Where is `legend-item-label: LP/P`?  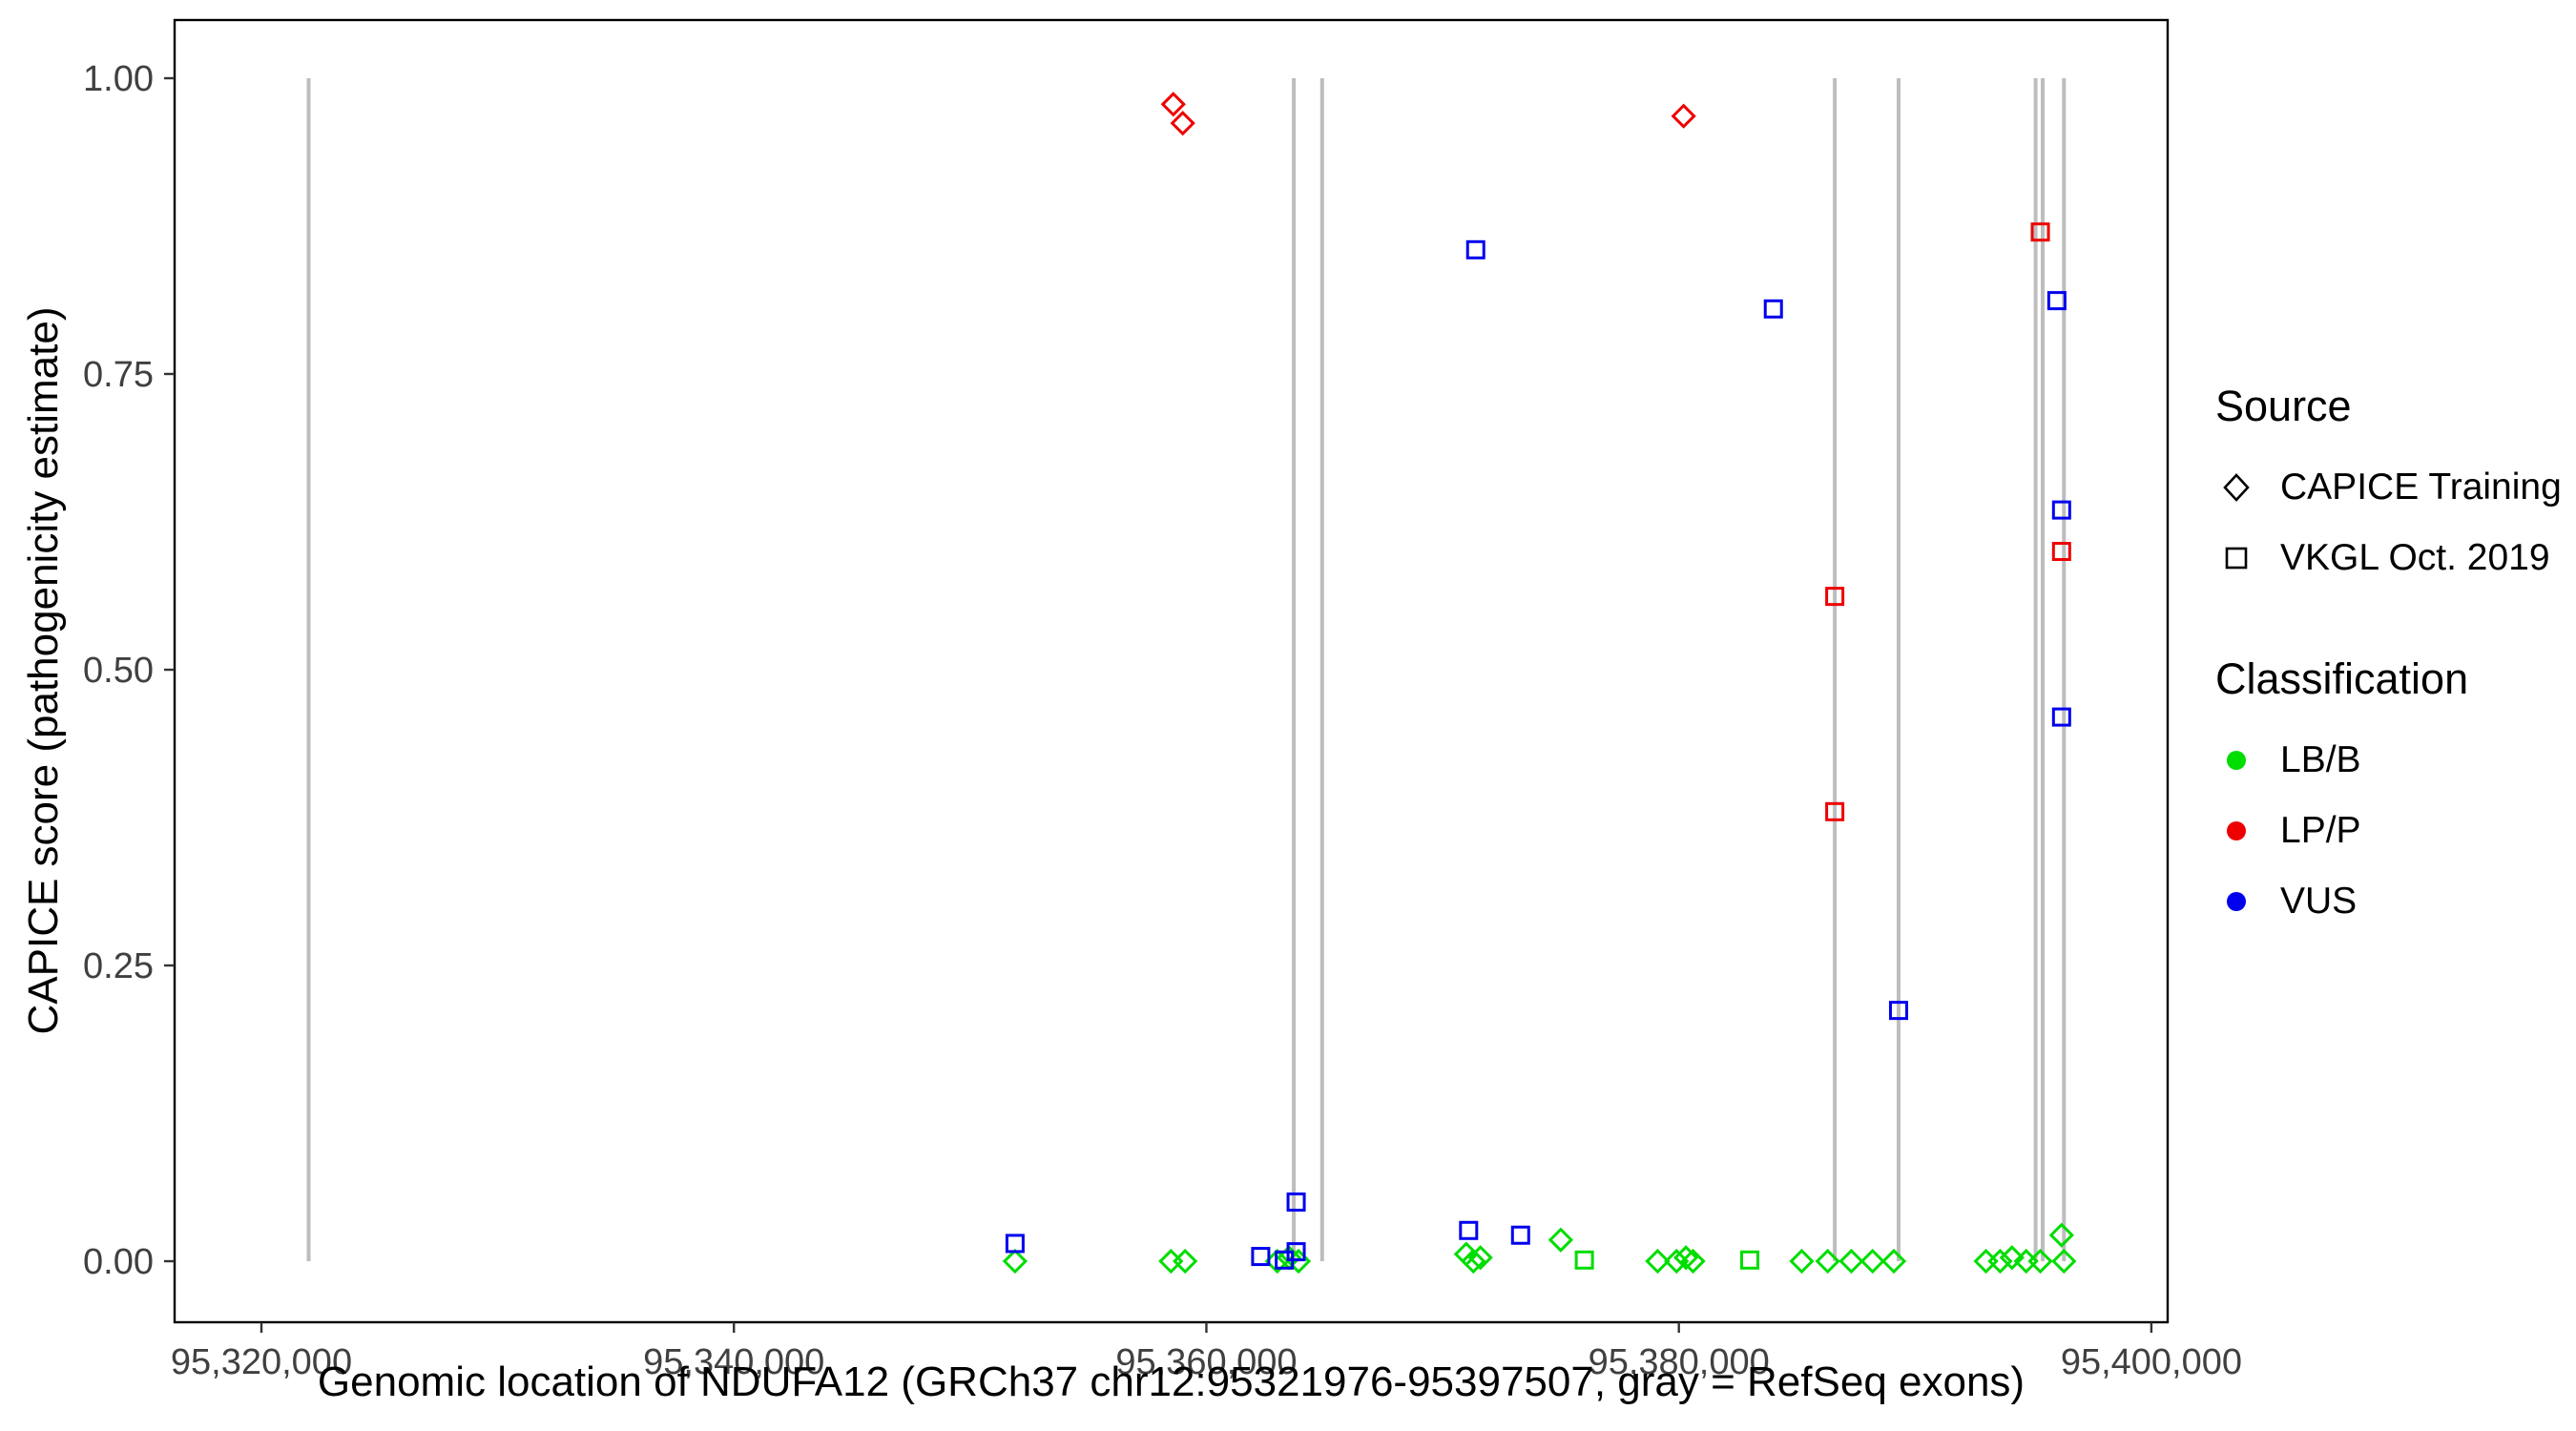
legend-item-label: LP/P is located at coordinates (2320, 830).